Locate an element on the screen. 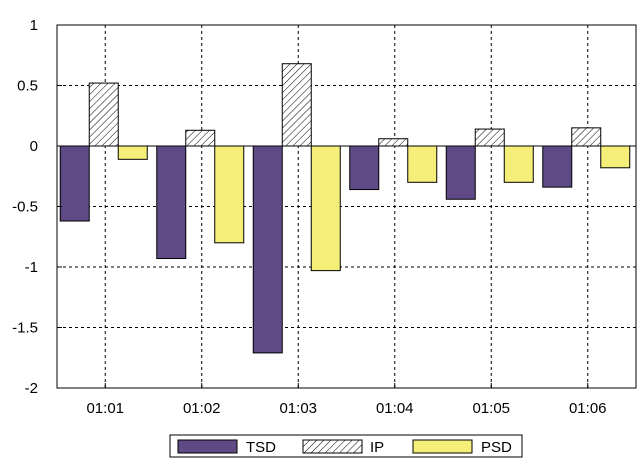 Image resolution: width=641 pixels, height=460 pixels. y-tick-label: -0.5 is located at coordinates (25, 207).